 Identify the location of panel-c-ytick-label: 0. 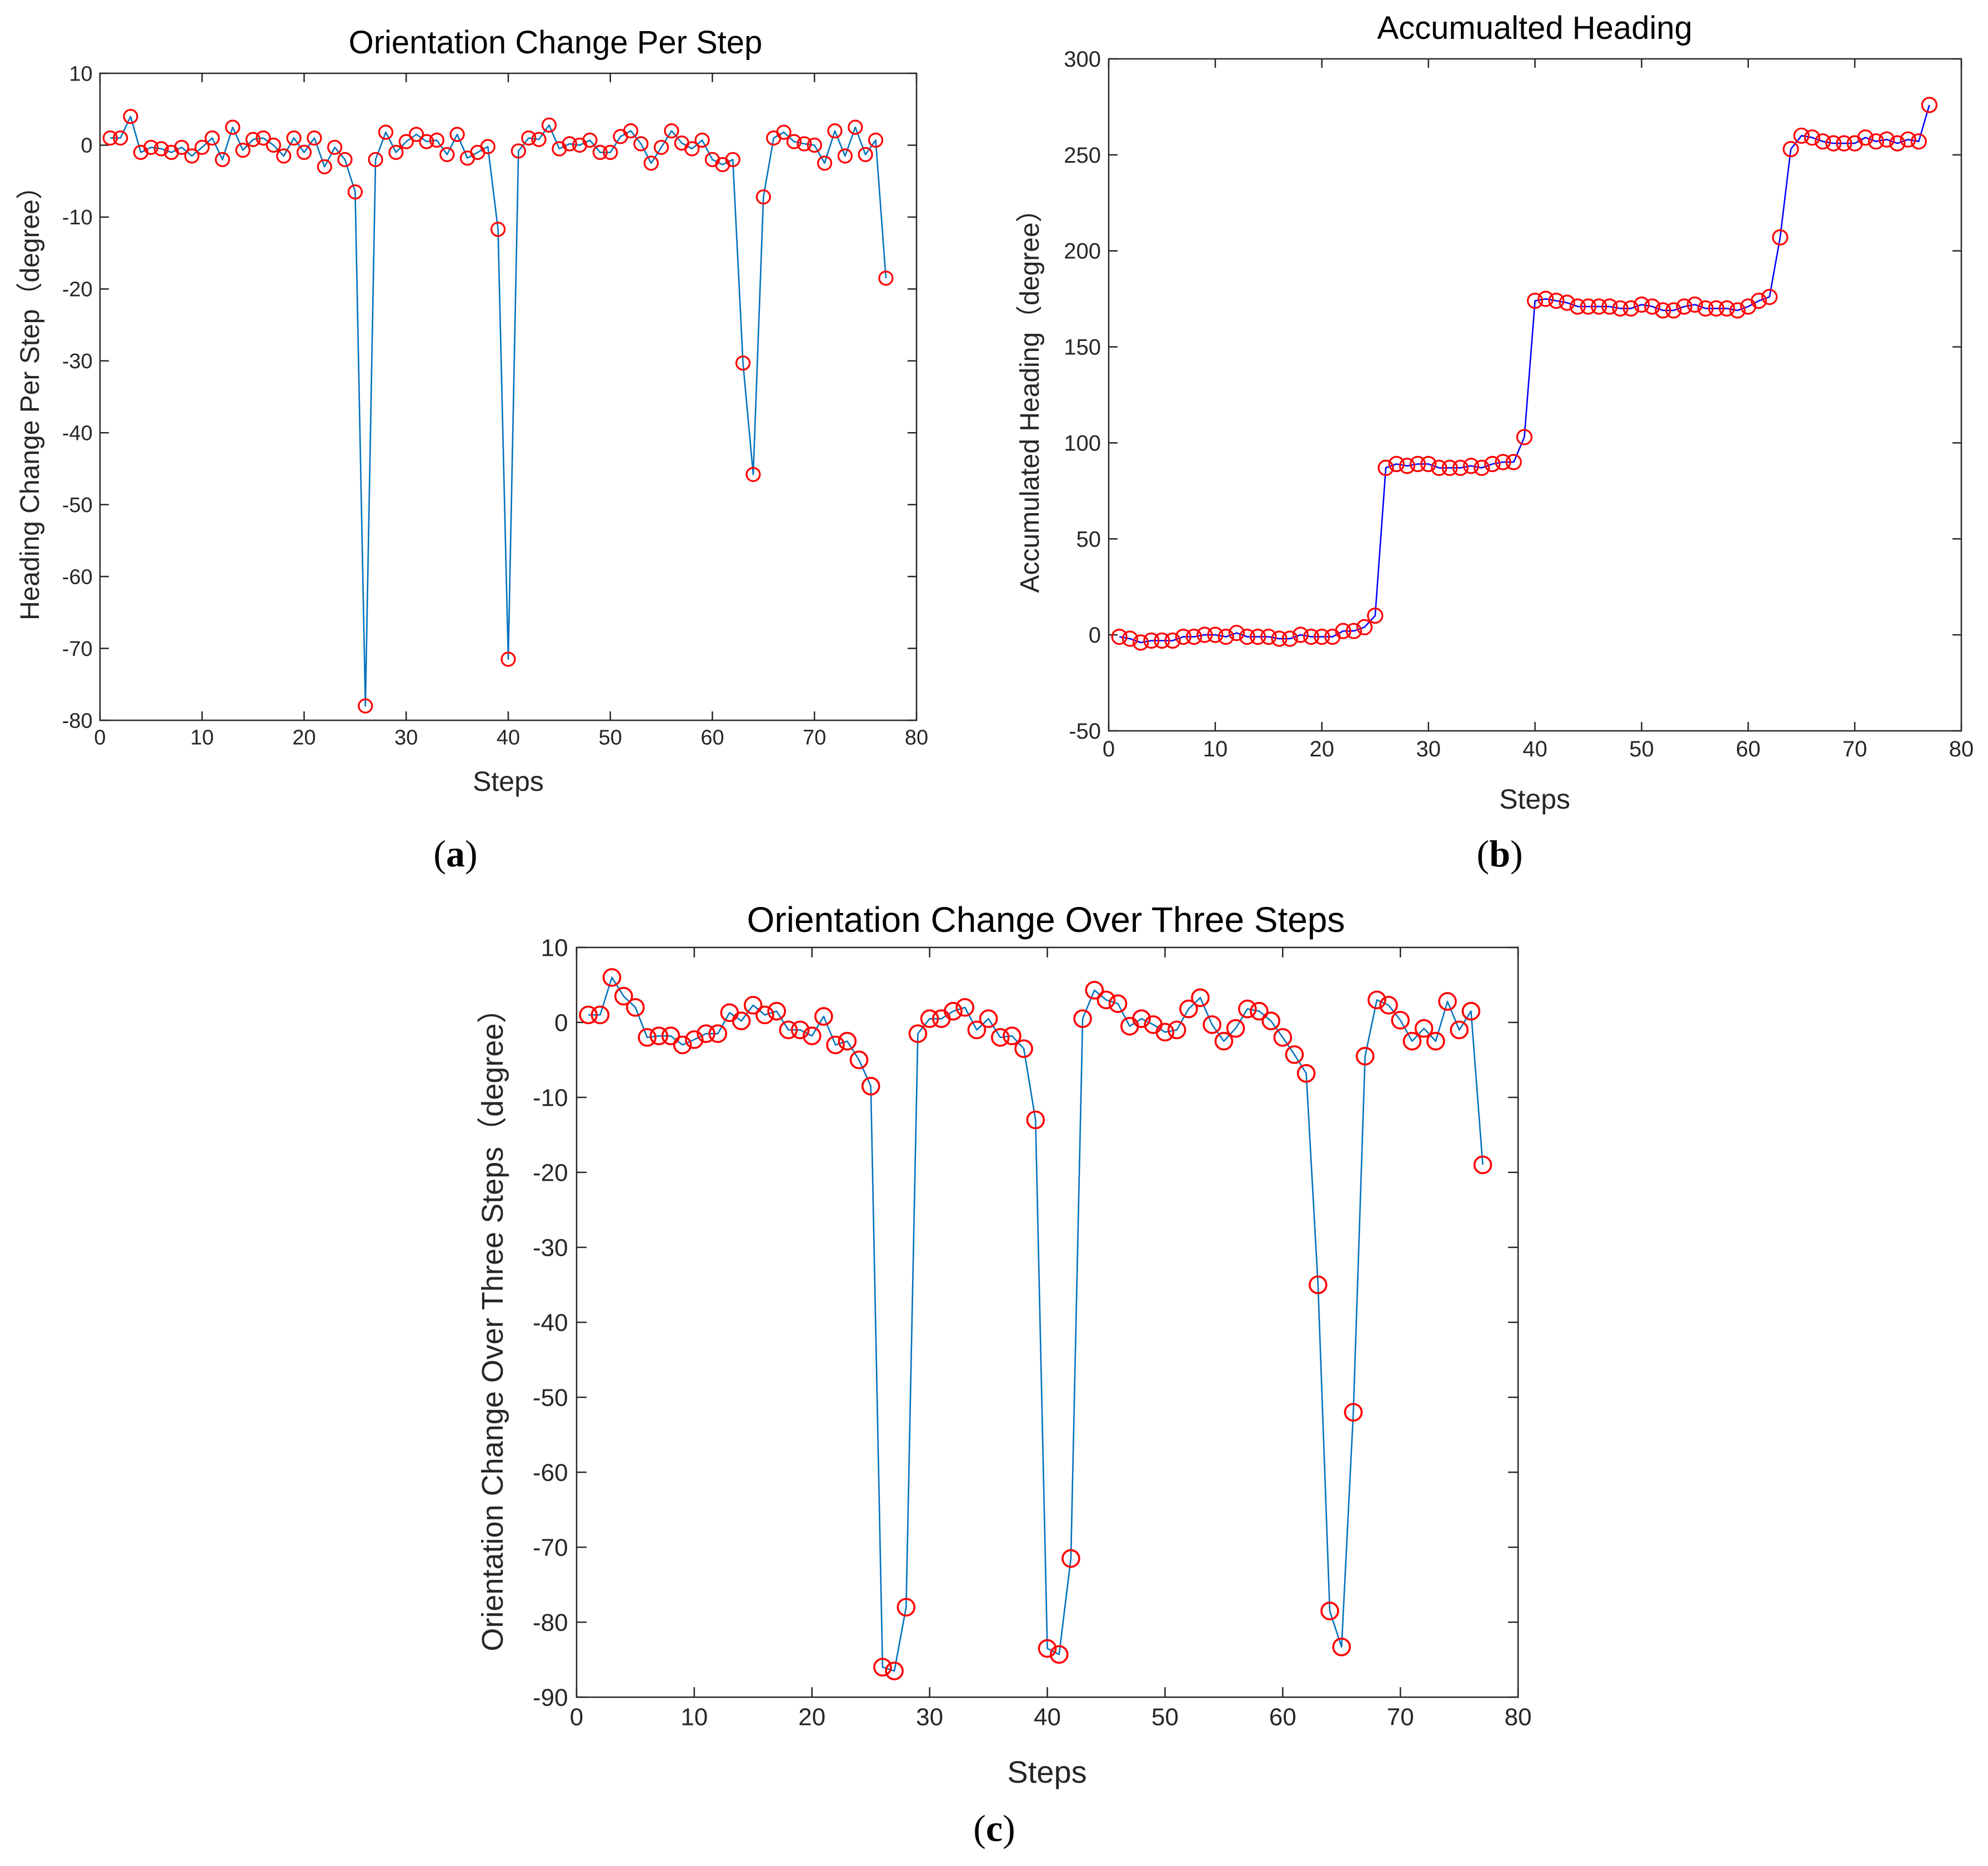
(561, 1022).